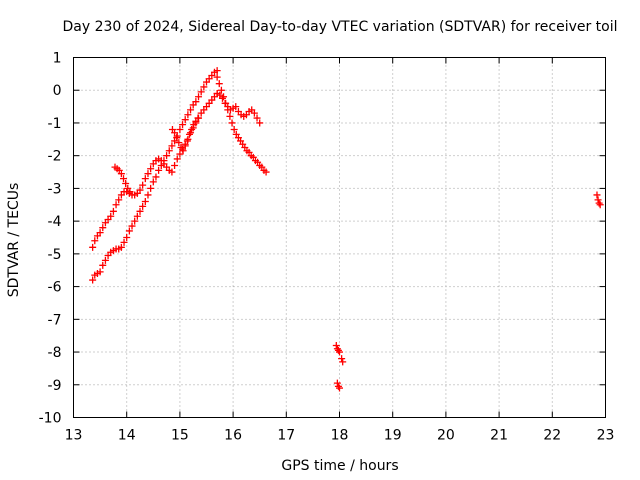  What do you see at coordinates (286, 436) in the screenshot?
I see `x-tick-label: 17` at bounding box center [286, 436].